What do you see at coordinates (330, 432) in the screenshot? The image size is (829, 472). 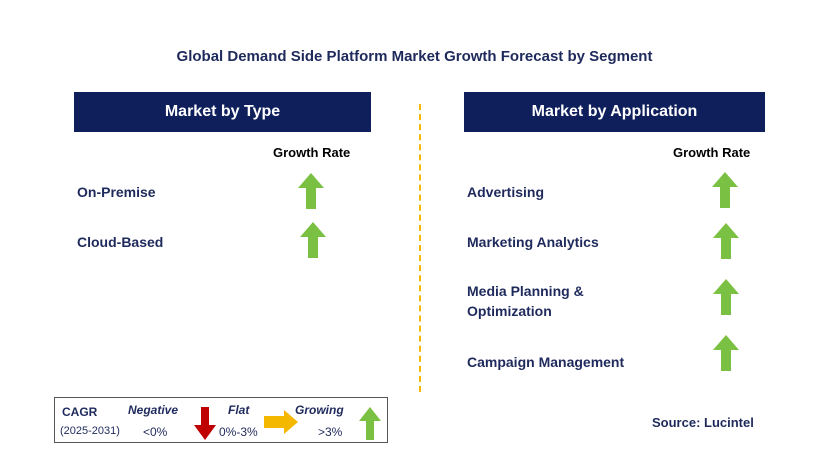 I see `legend-growing-range: >3%` at bounding box center [330, 432].